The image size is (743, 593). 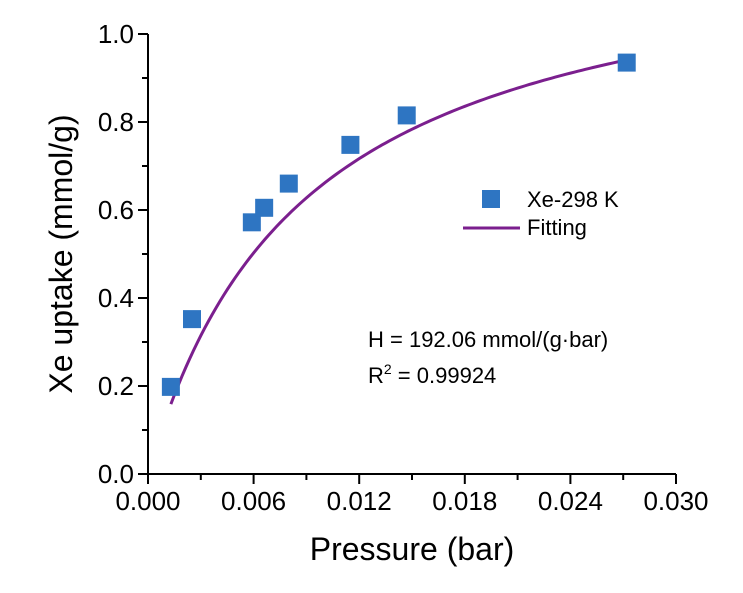 What do you see at coordinates (147, 501) in the screenshot?
I see `x-tick-label: 0.000` at bounding box center [147, 501].